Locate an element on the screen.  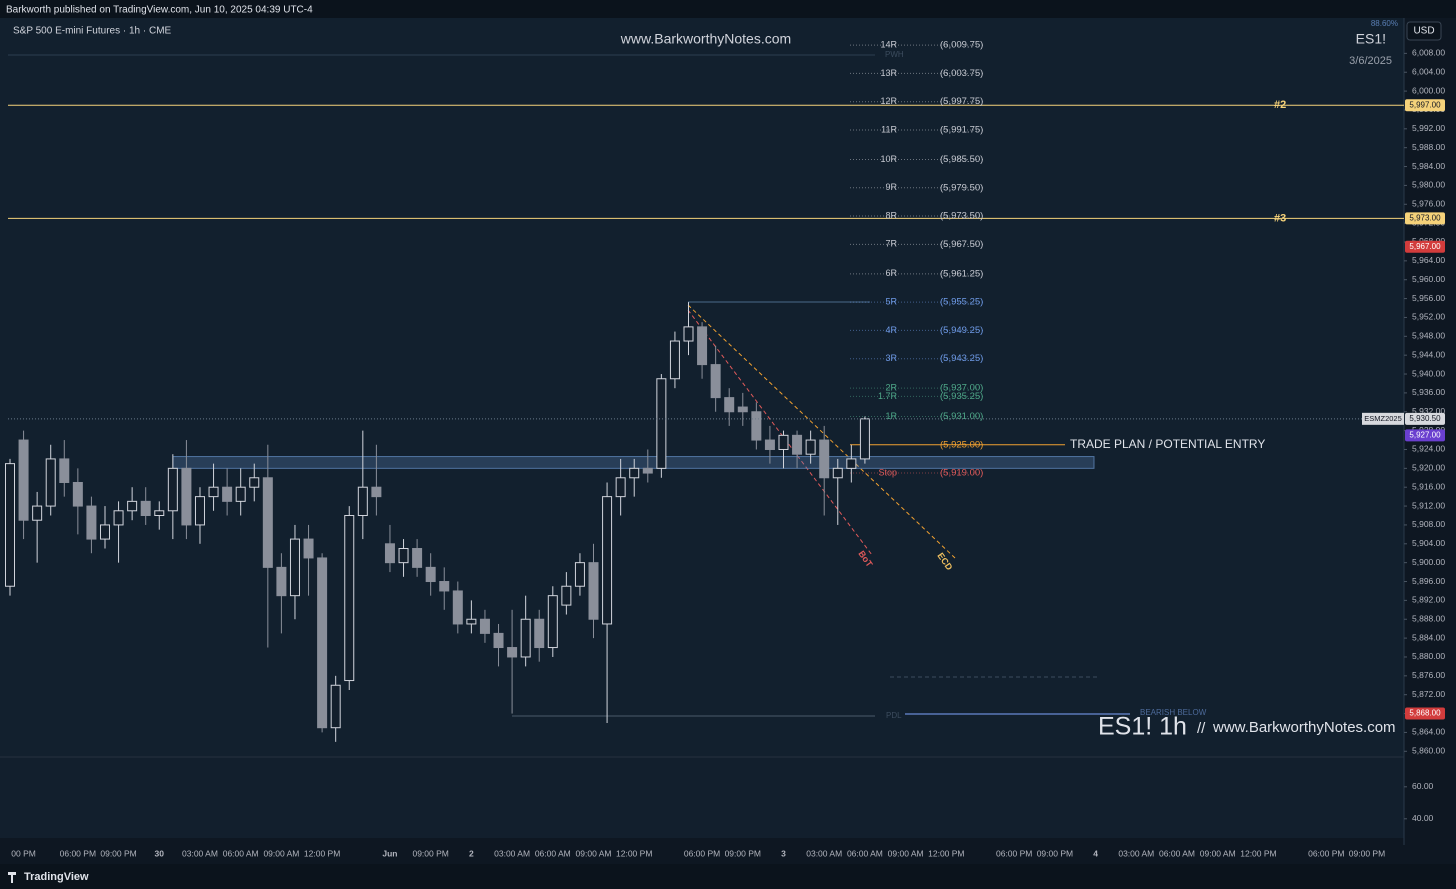
level-value-label: (5,973.50) is located at coordinates (961, 216).